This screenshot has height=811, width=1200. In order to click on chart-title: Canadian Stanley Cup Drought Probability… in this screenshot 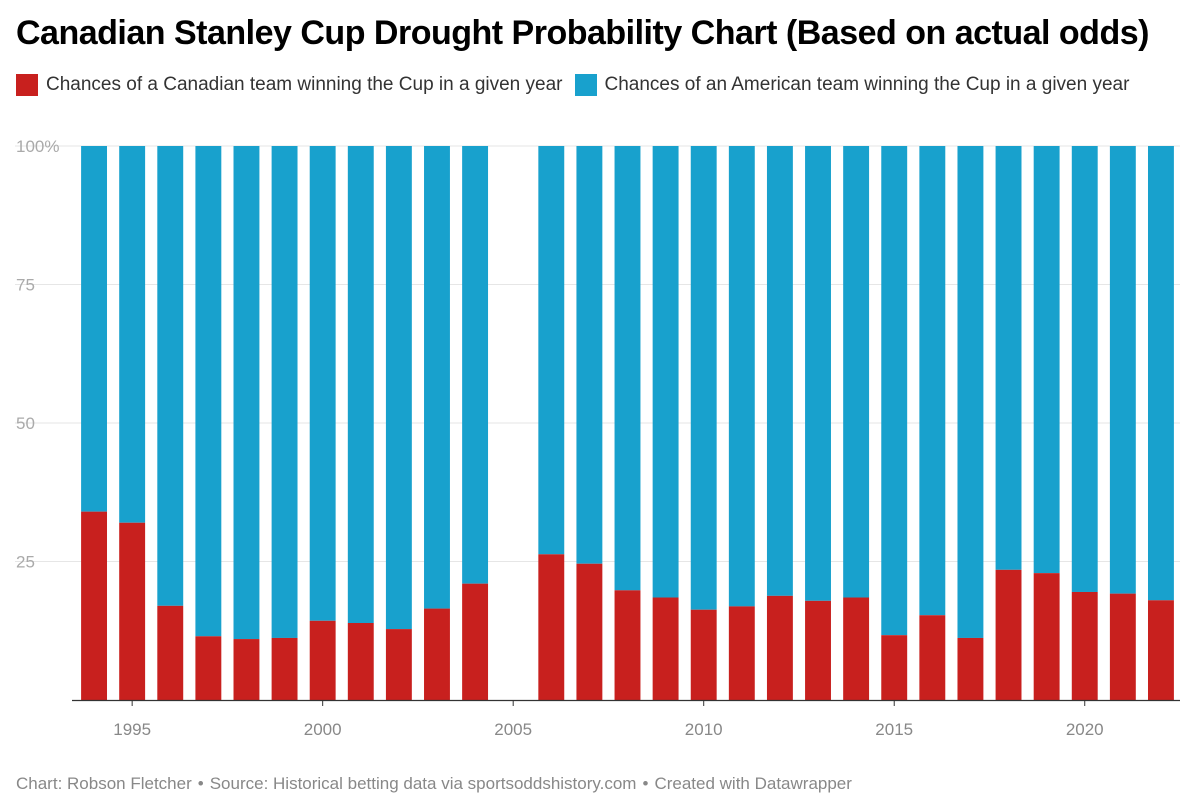, I will do `click(582, 33)`.